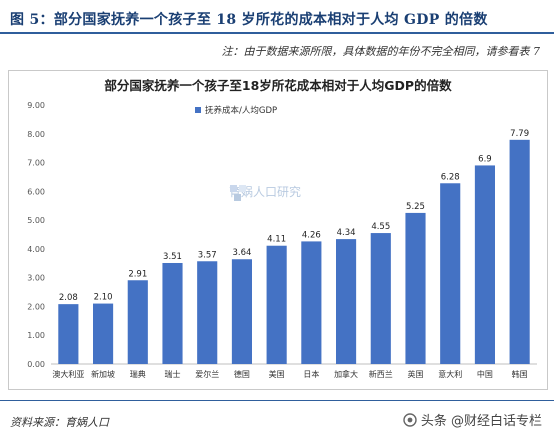 The height and width of the screenshot is (440, 554). What do you see at coordinates (381, 51) in the screenshot?
I see `figure-note: 注：由于数据来源所限，具体数据的年份不完全相同，请参看表 7` at bounding box center [381, 51].